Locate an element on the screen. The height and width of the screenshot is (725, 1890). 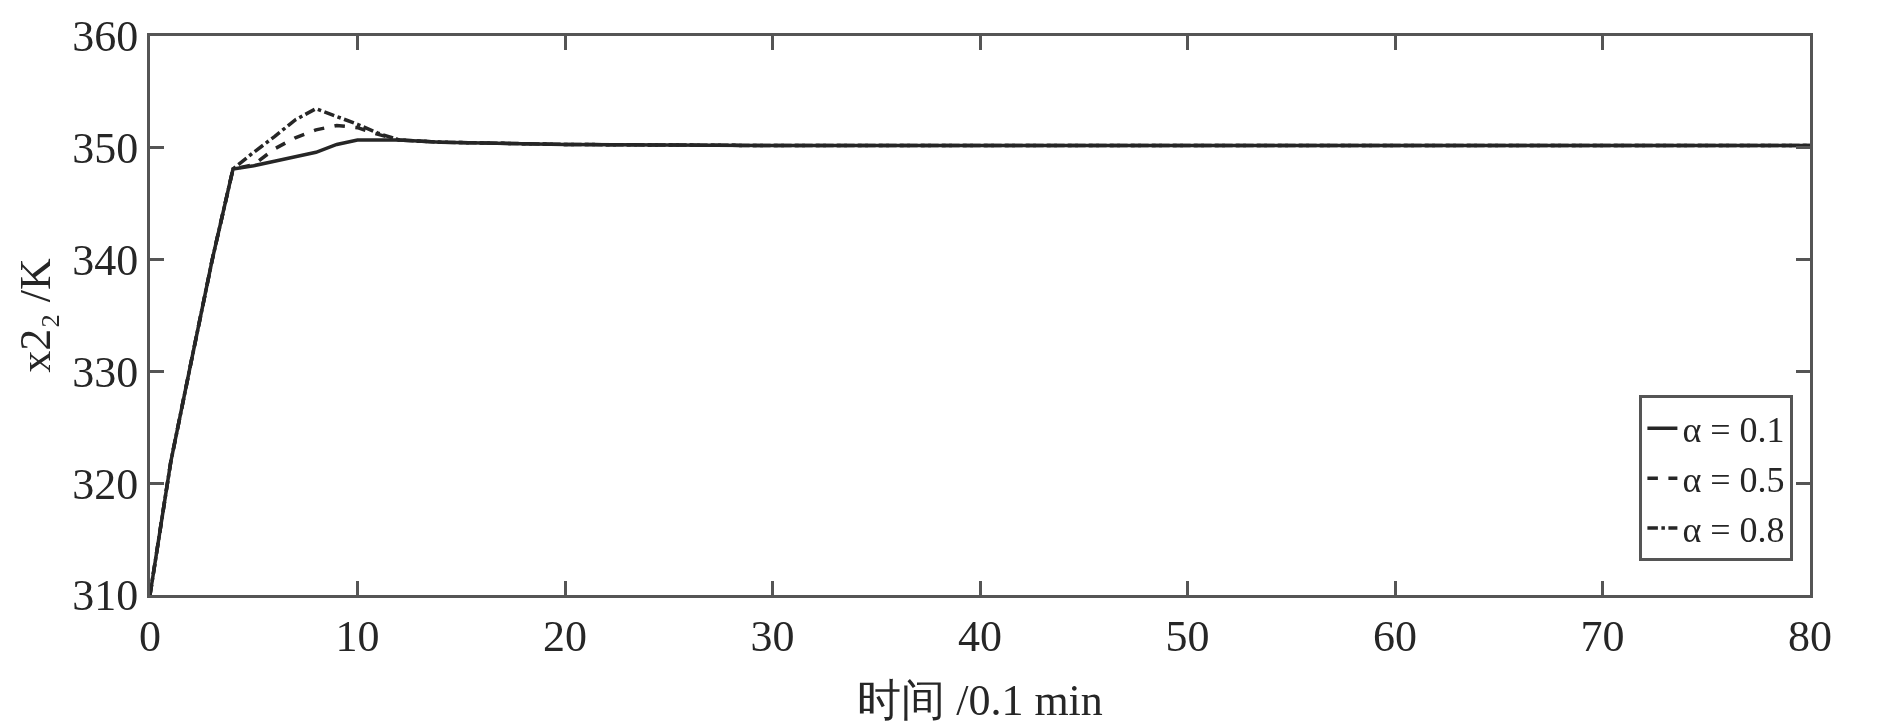
y-axis-title: x2₂ /K is located at coordinates (35, 315).